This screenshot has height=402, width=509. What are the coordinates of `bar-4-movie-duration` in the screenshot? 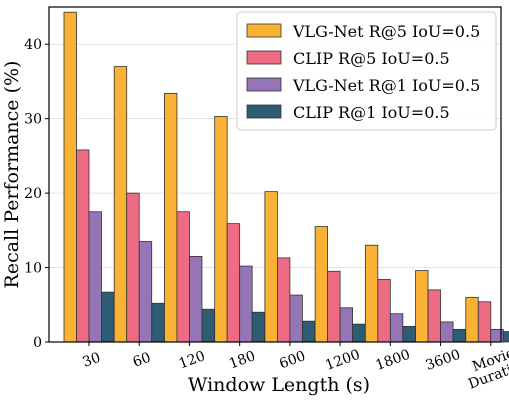 It's located at (505, 337).